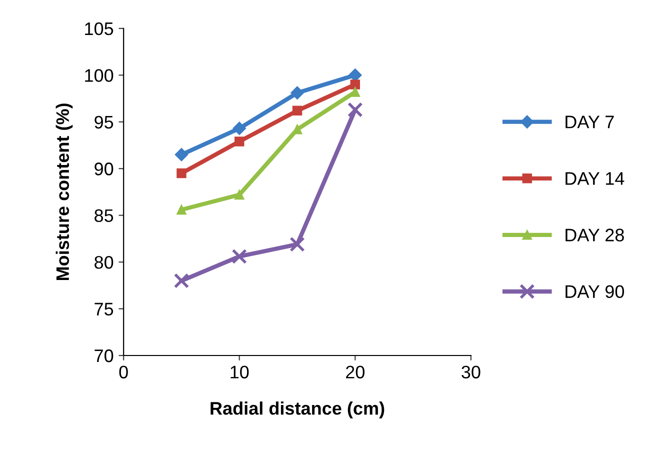  What do you see at coordinates (355, 372) in the screenshot?
I see `x-tick-label: 20` at bounding box center [355, 372].